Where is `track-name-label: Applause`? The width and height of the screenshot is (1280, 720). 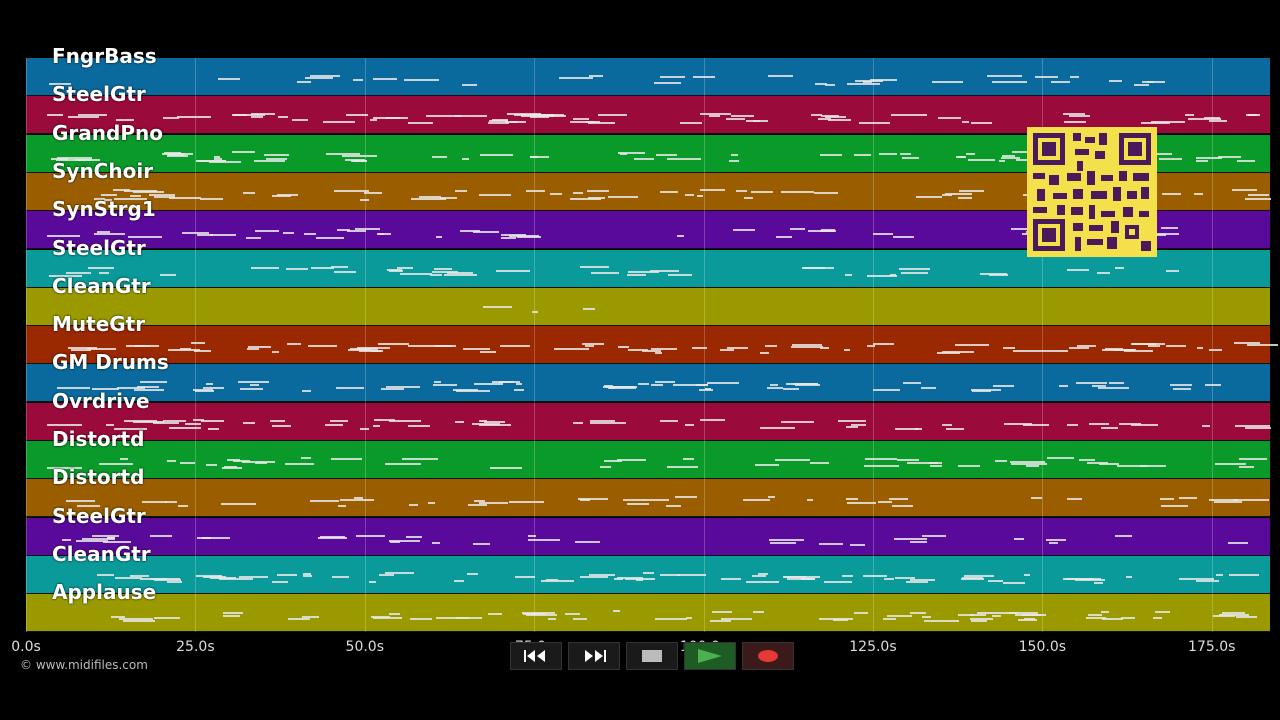
track-name-label: Applause is located at coordinates (104, 592).